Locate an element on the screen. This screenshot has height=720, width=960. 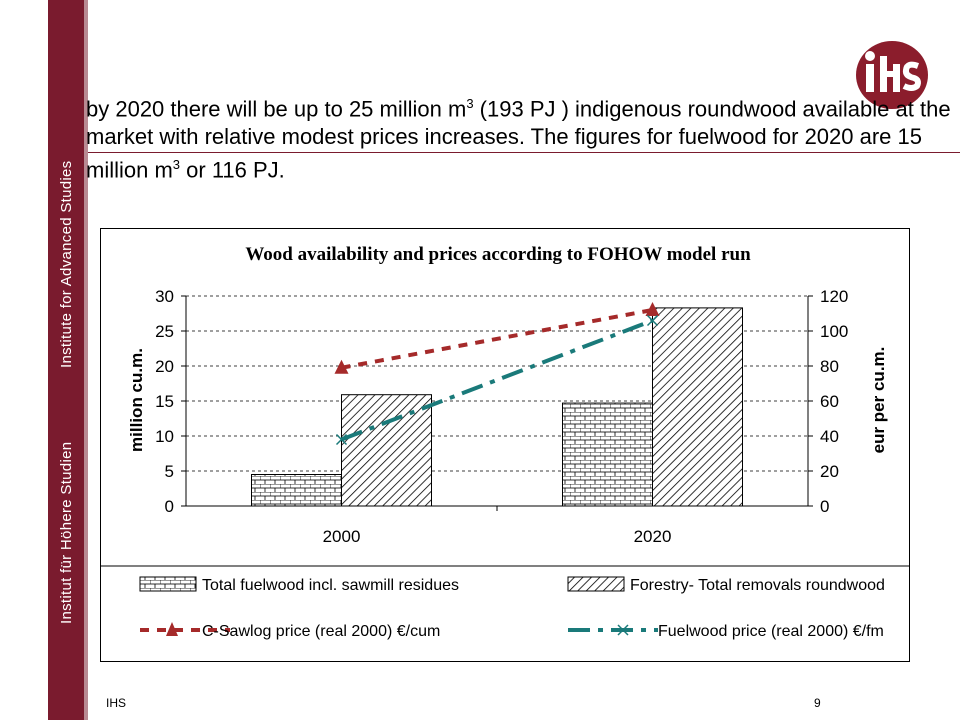
y-tick-label: 15 is located at coordinates (164, 401).